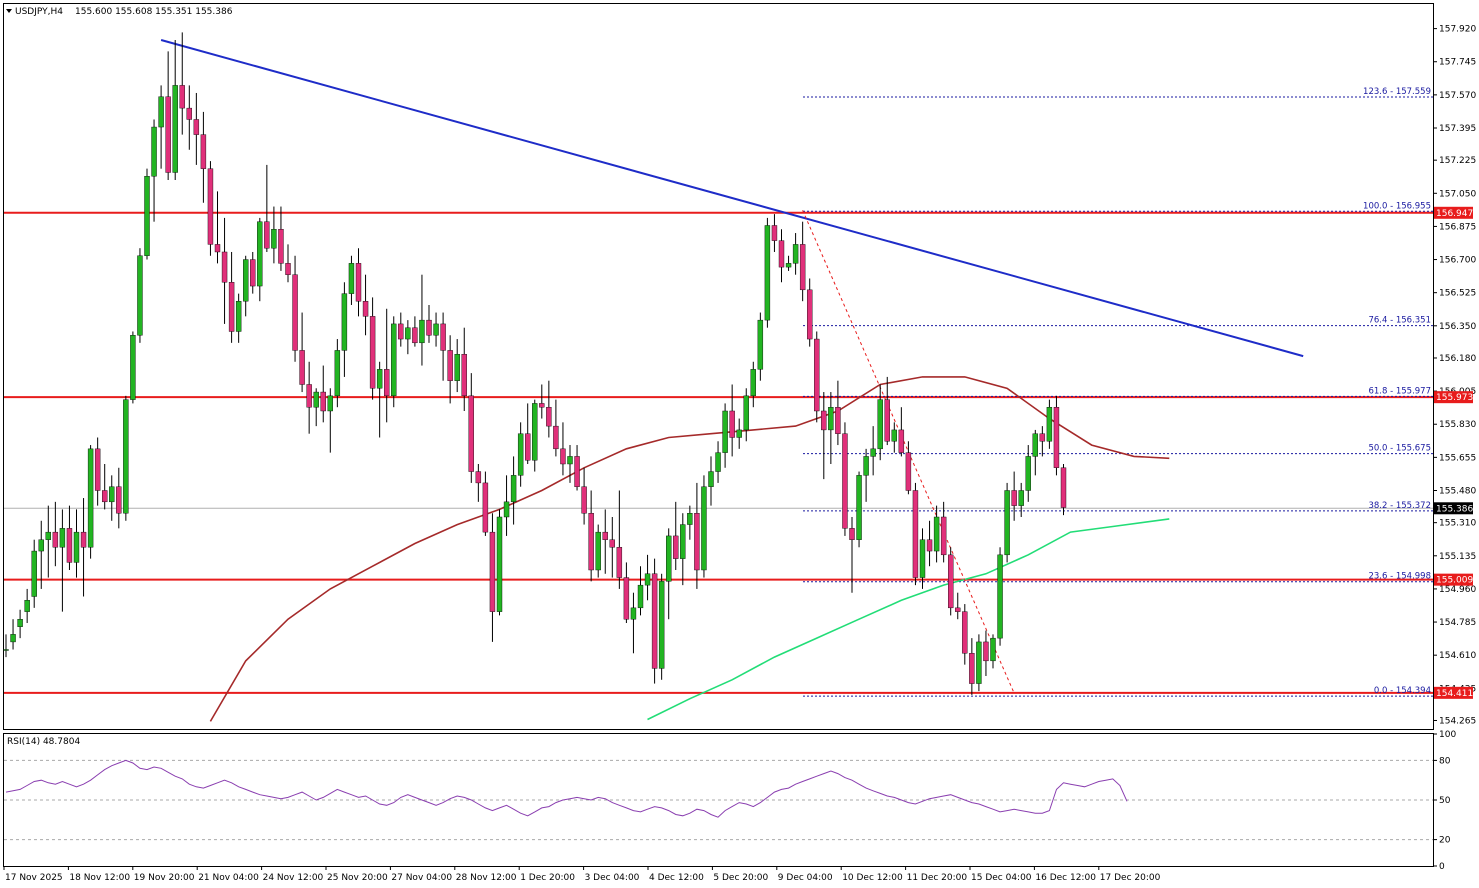 The width and height of the screenshot is (1479, 888). I want to click on time-tick-label: 11 Dec 20:00, so click(937, 878).